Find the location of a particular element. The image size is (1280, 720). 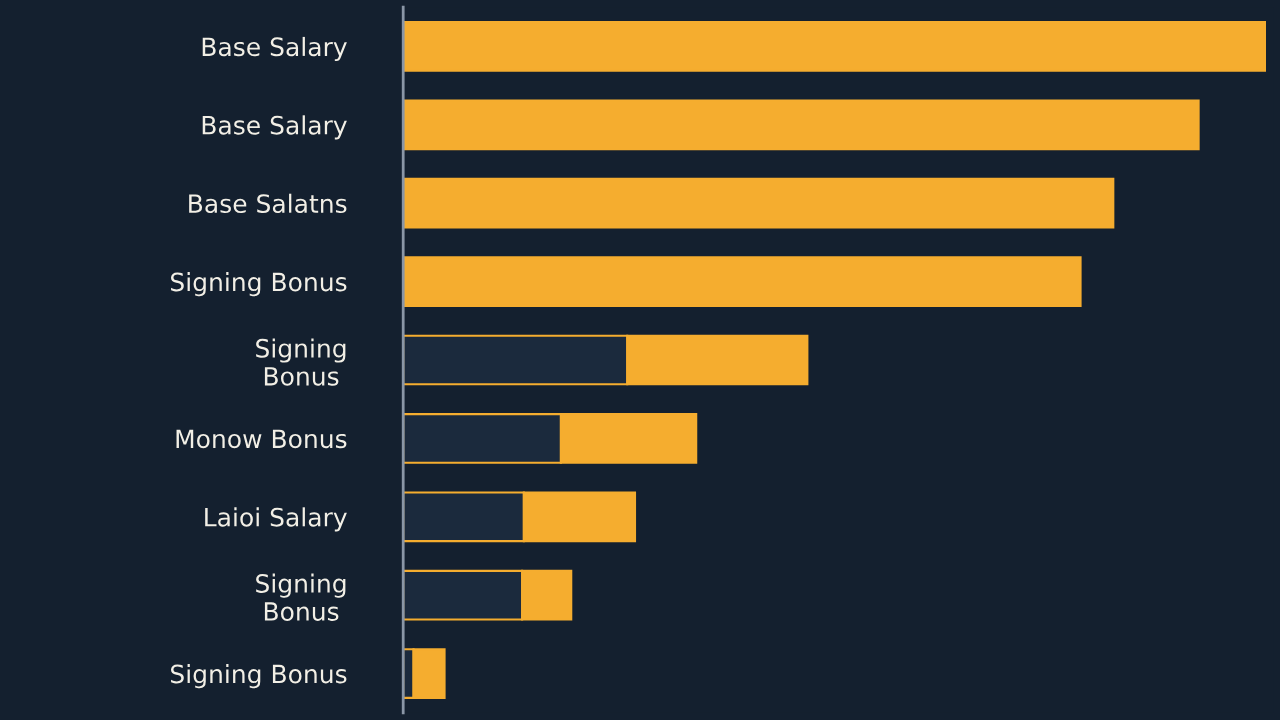

y-tick-label: Laioi Salary is located at coordinates (276, 519).